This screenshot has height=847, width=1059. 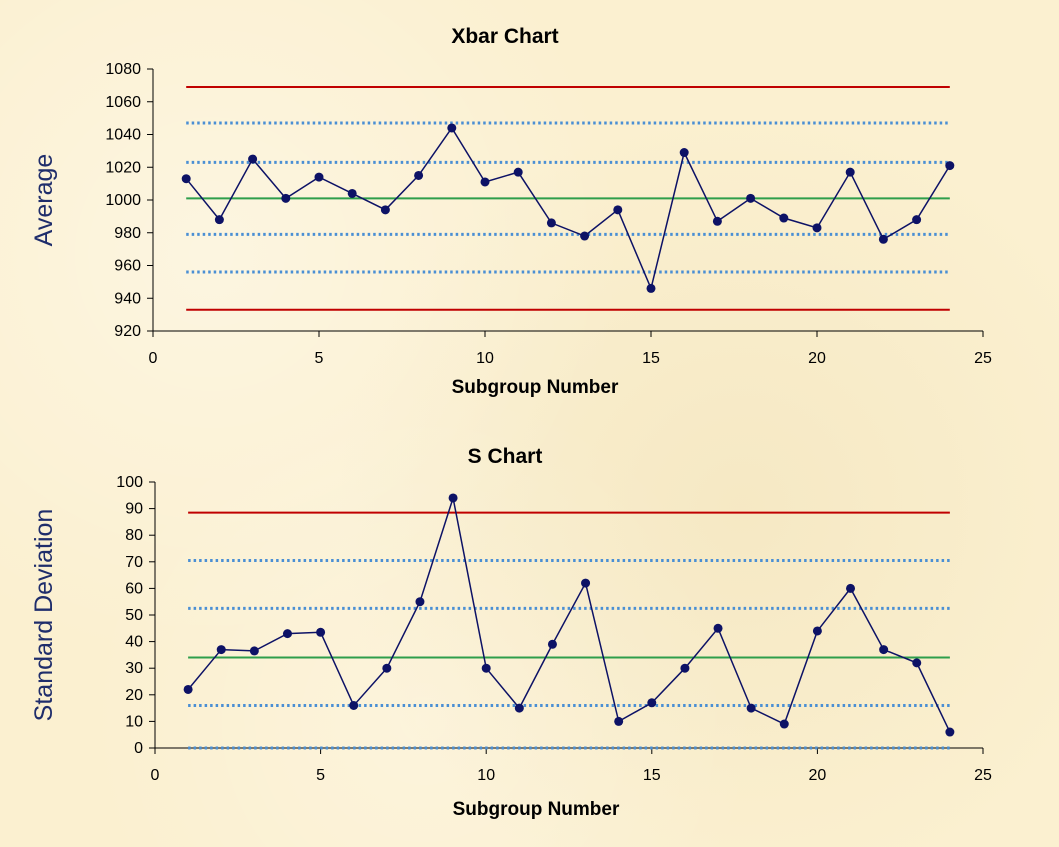 What do you see at coordinates (123, 102) in the screenshot?
I see `xbar-y-tick-label: 1060` at bounding box center [123, 102].